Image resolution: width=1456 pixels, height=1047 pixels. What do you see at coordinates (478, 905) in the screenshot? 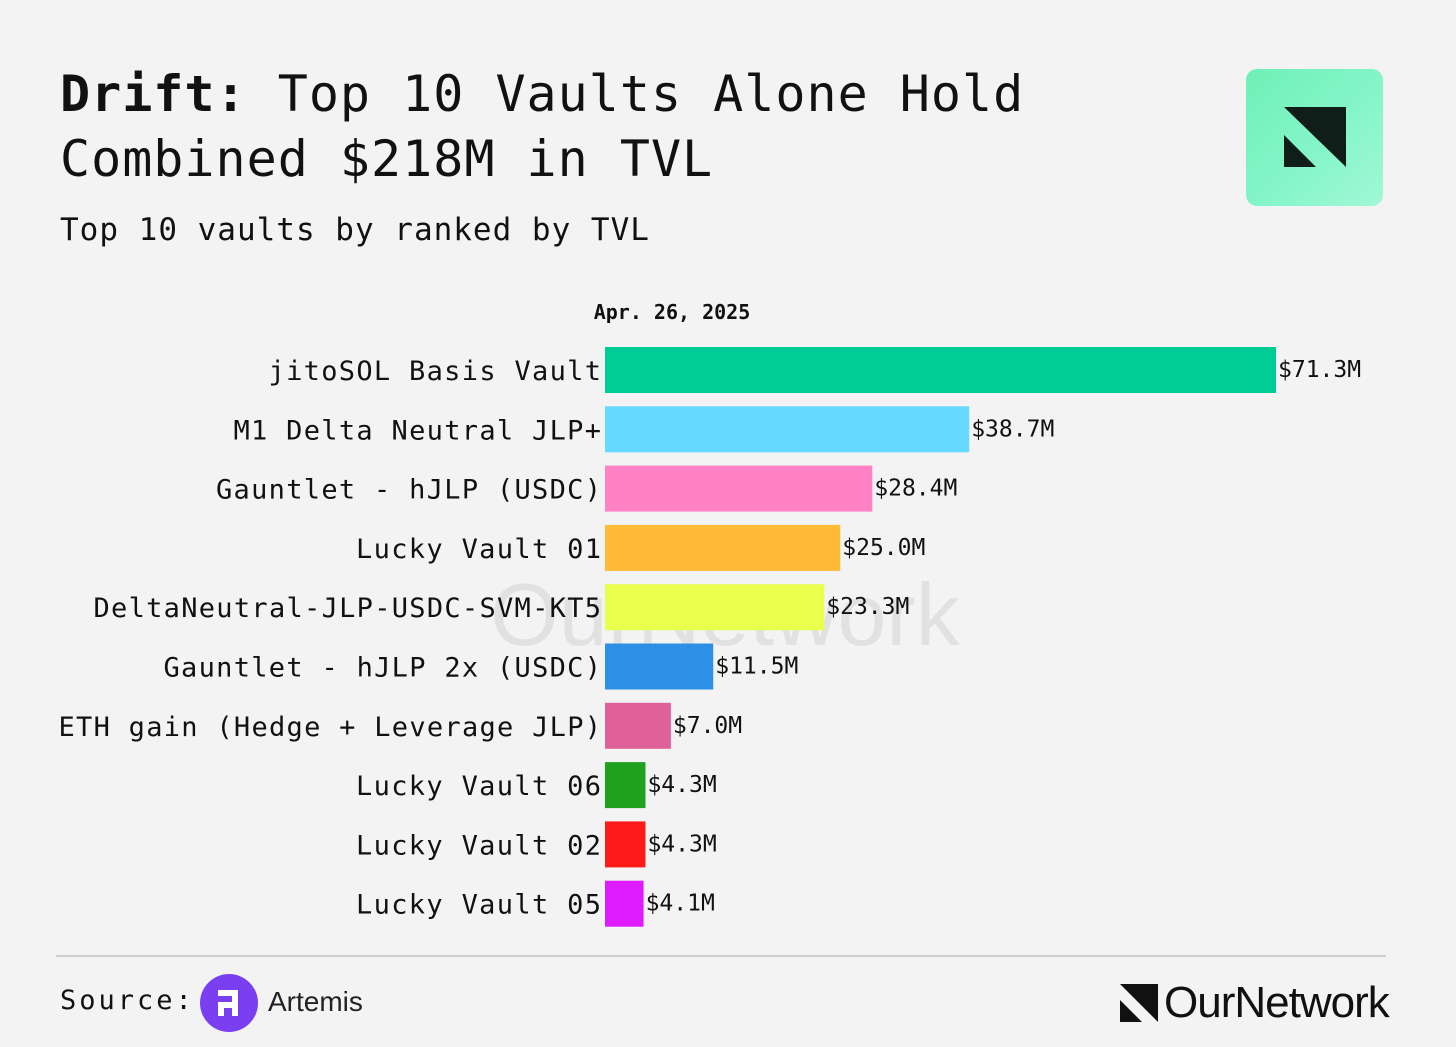
I see `category-label: Lucky Vault 05` at bounding box center [478, 905].